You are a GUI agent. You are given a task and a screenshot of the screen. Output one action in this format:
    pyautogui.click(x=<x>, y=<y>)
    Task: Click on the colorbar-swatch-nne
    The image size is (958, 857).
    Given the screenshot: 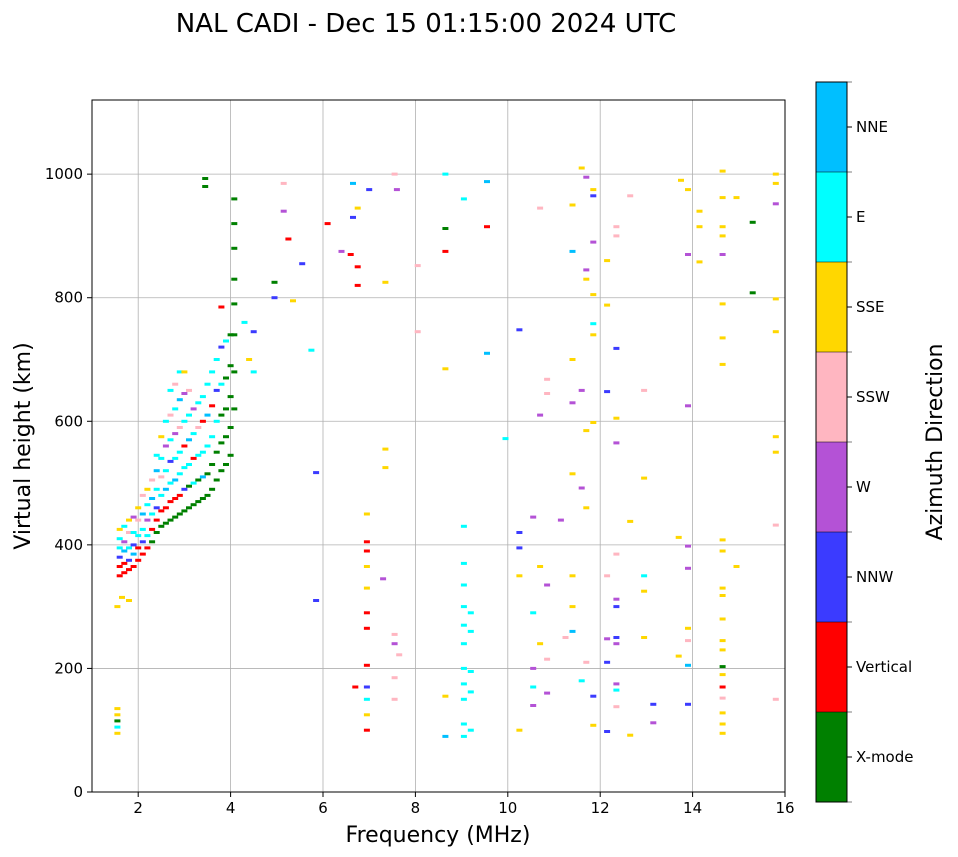 What is the action you would take?
    pyautogui.click(x=831, y=127)
    